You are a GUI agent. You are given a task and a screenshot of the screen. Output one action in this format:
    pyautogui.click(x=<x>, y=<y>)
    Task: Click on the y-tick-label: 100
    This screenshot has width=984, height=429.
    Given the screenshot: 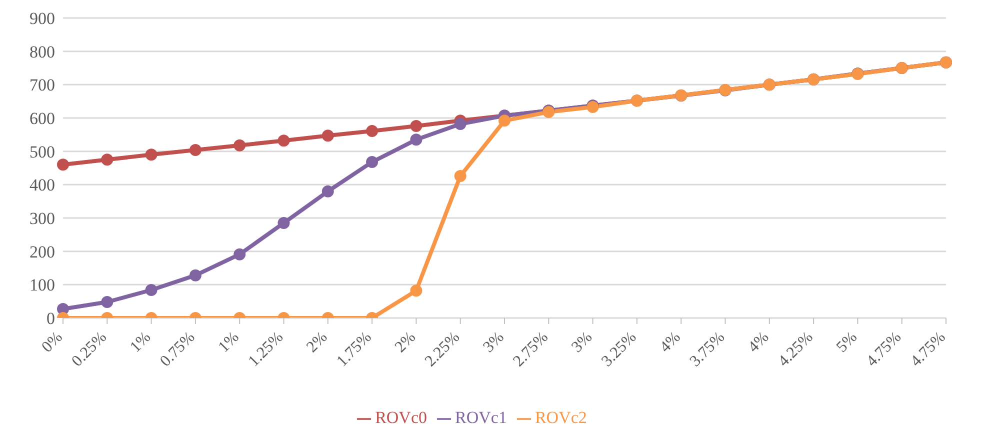 What is the action you would take?
    pyautogui.click(x=42, y=285)
    